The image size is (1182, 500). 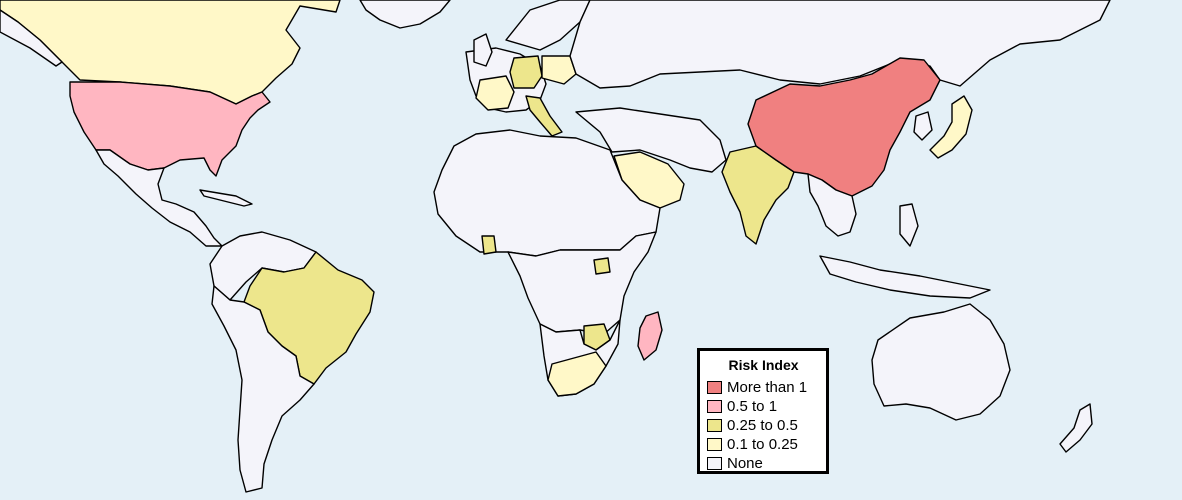 What do you see at coordinates (526, 72) in the screenshot?
I see `region-germany` at bounding box center [526, 72].